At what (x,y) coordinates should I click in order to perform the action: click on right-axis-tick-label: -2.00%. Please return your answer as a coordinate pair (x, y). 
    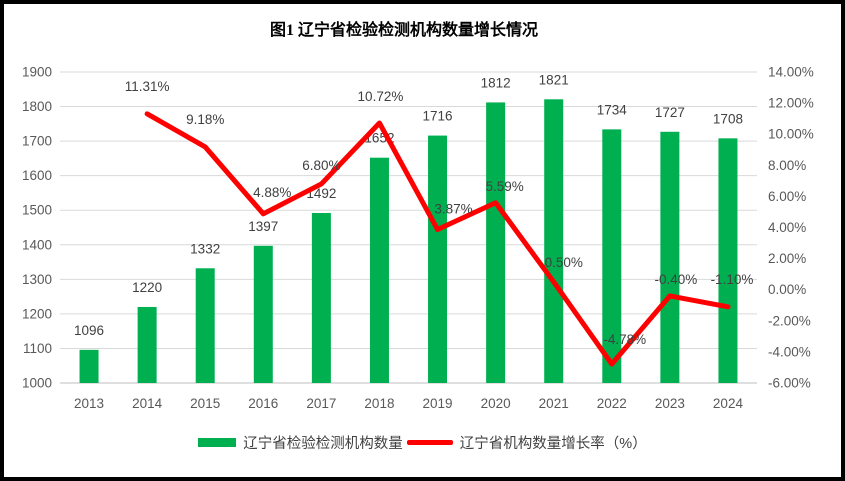
    Looking at the image, I should click on (789, 320).